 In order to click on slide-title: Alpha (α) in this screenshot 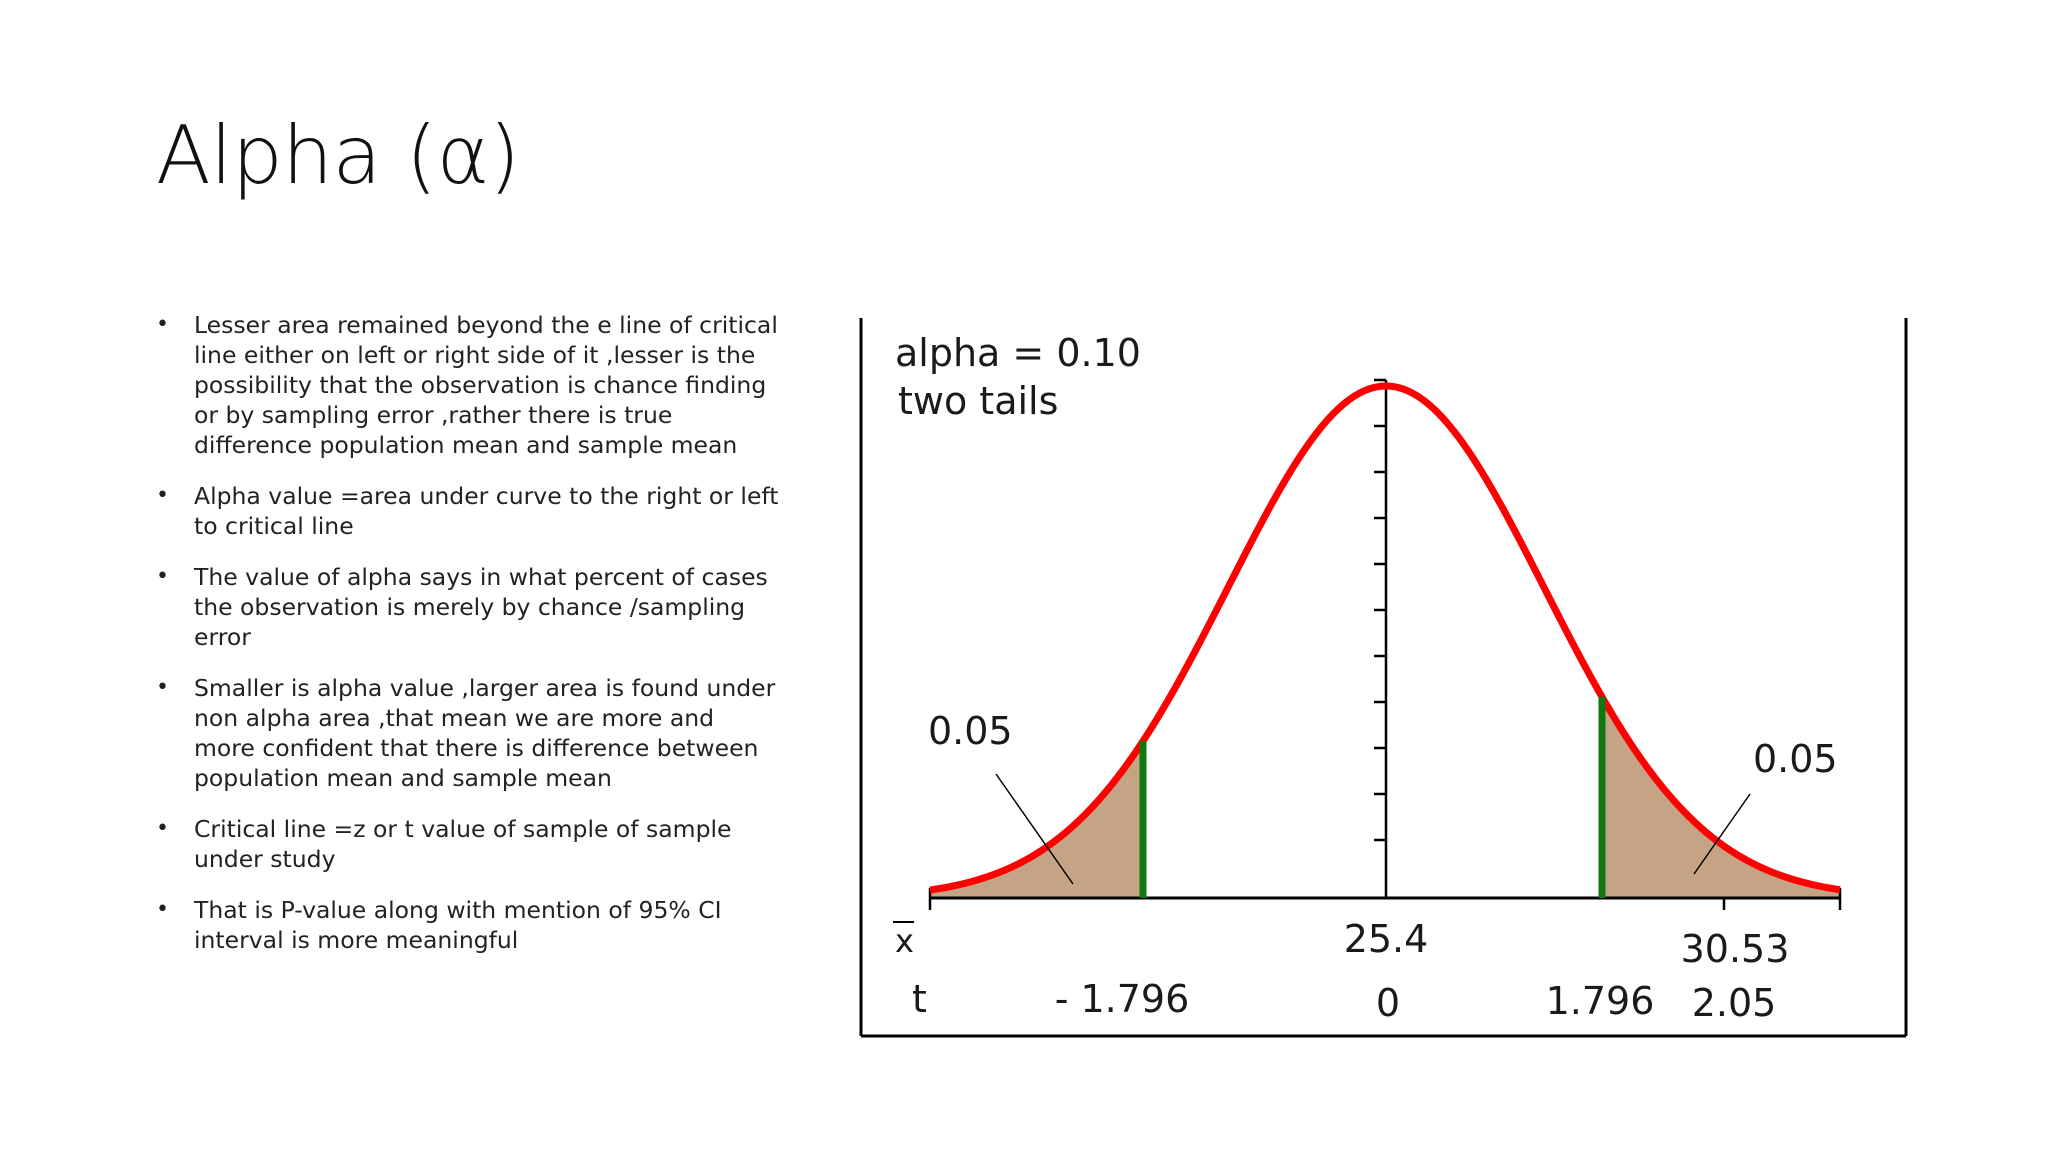, I will do `click(338, 155)`.